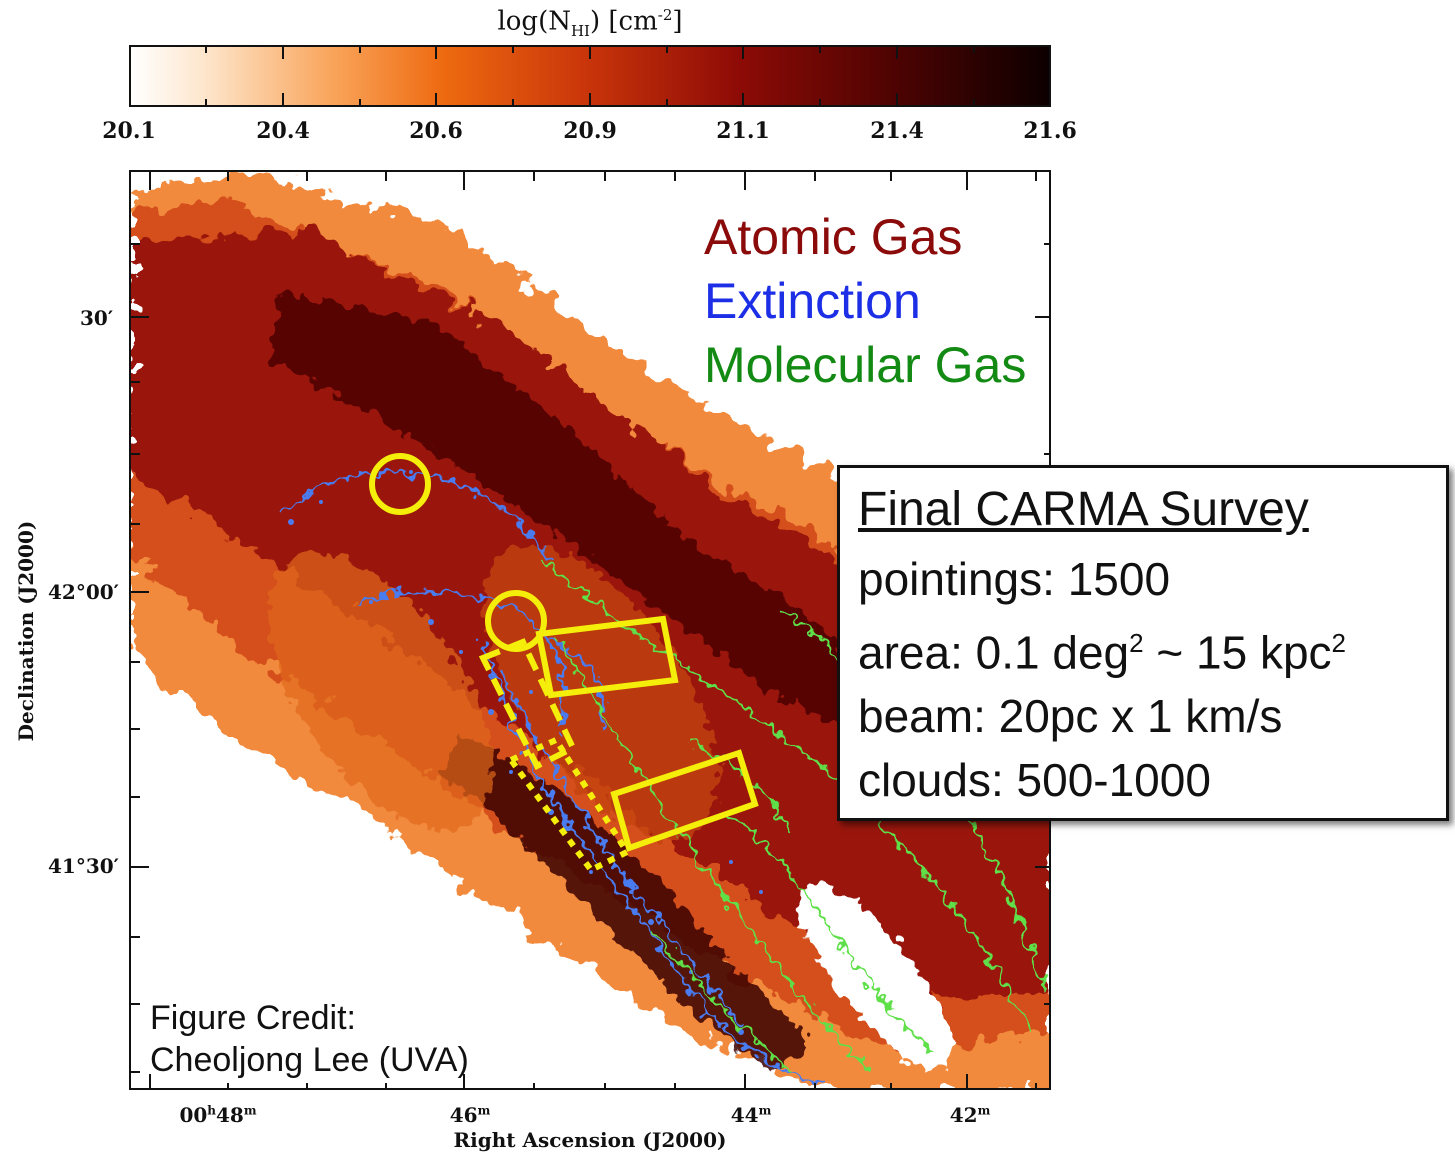 The image size is (1455, 1158). Describe the element at coordinates (590, 76) in the screenshot. I see `colorbar-ticks` at that location.